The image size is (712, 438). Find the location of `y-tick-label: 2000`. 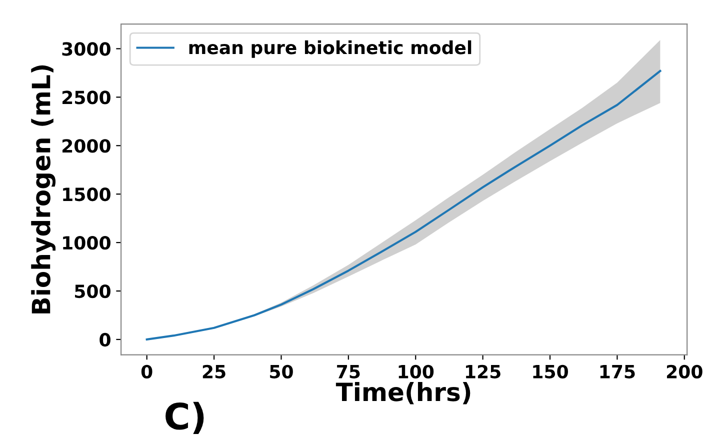

y-tick-label: 2000 is located at coordinates (86, 146).